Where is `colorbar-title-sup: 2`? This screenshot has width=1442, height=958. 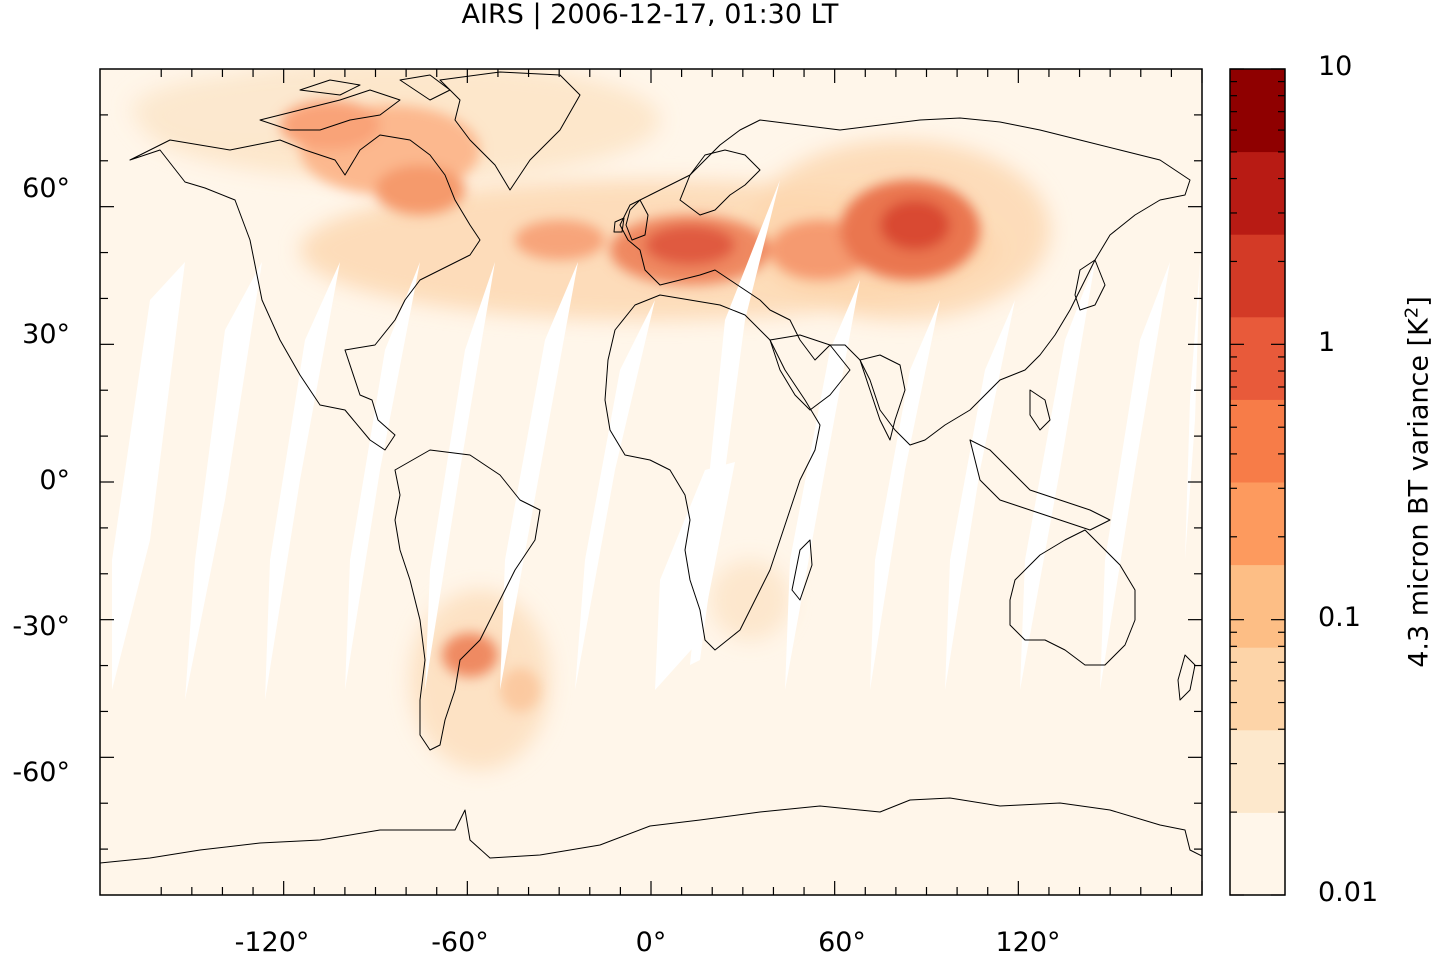
colorbar-title-sup: 2 is located at coordinates (1412, 312).